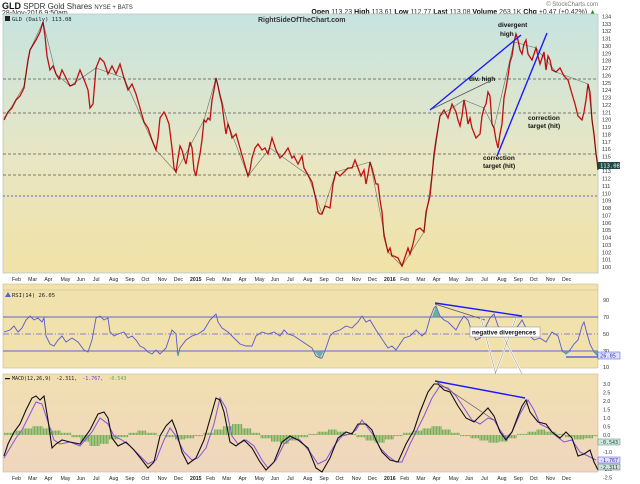  What do you see at coordinates (8, 294) in the screenshot?
I see `rsi-legend-icon` at bounding box center [8, 294].